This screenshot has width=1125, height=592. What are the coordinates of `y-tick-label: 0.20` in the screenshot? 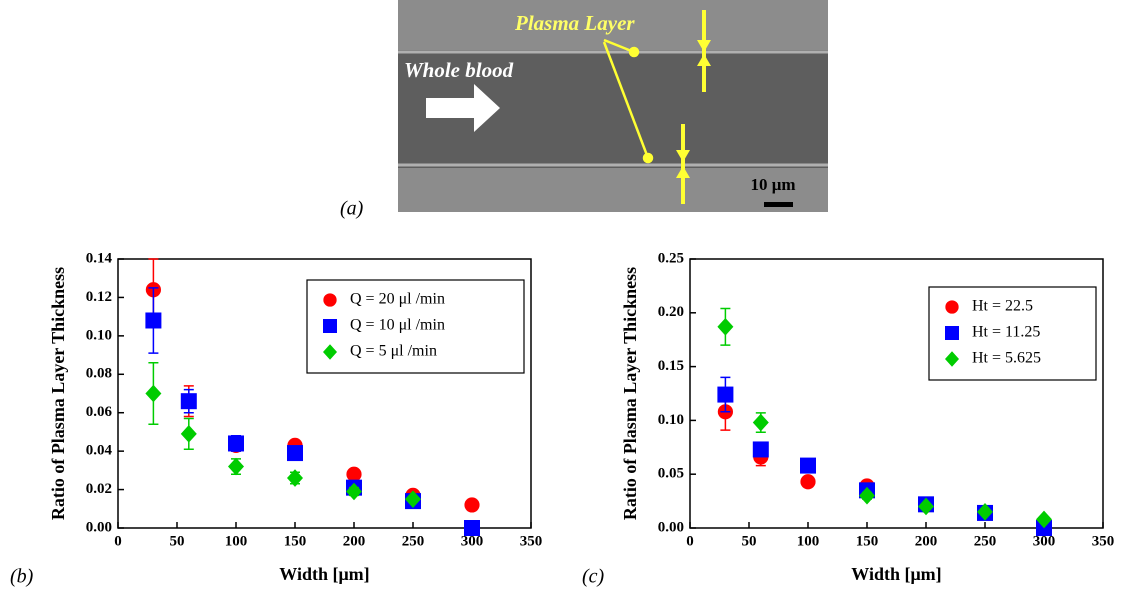 It's located at (671, 312).